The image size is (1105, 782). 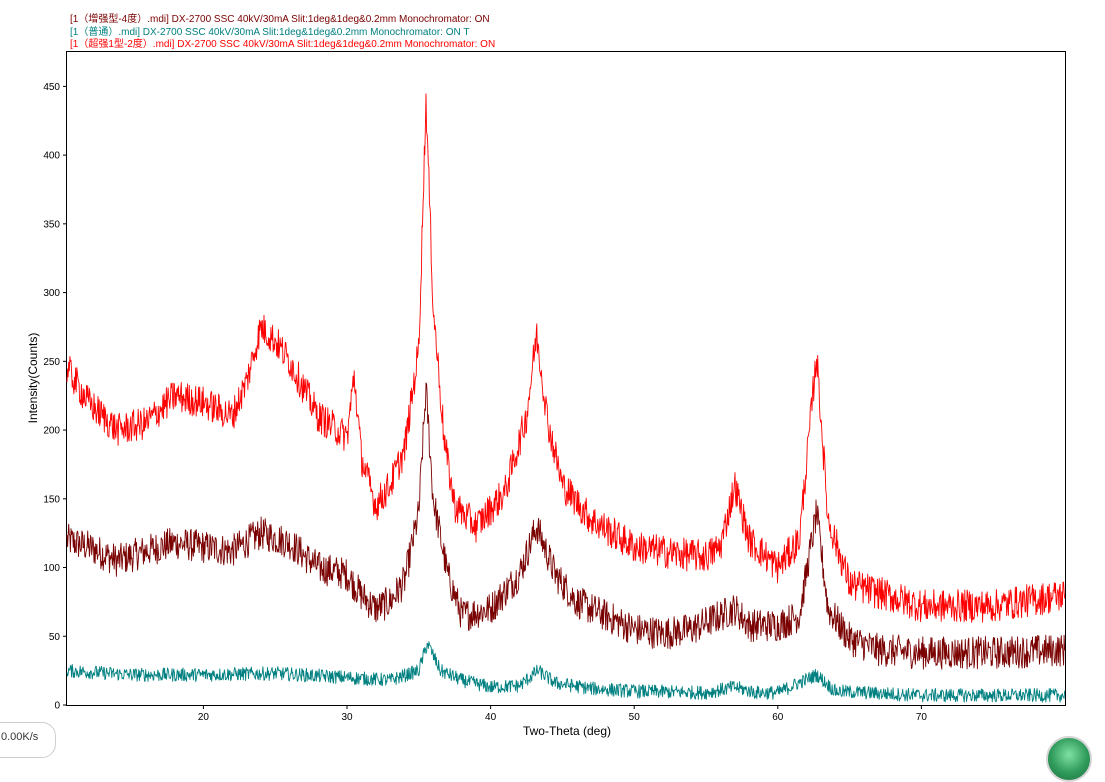 I want to click on x-axis-title: Two-Theta (deg), so click(x=567, y=731).